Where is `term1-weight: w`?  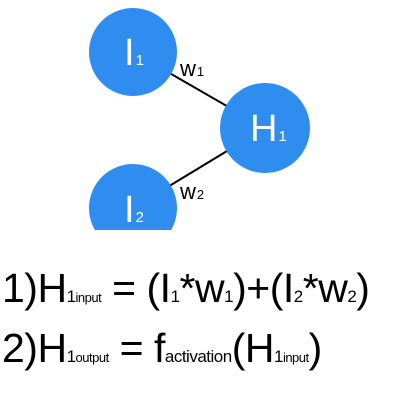
term1-weight: w is located at coordinates (210, 288).